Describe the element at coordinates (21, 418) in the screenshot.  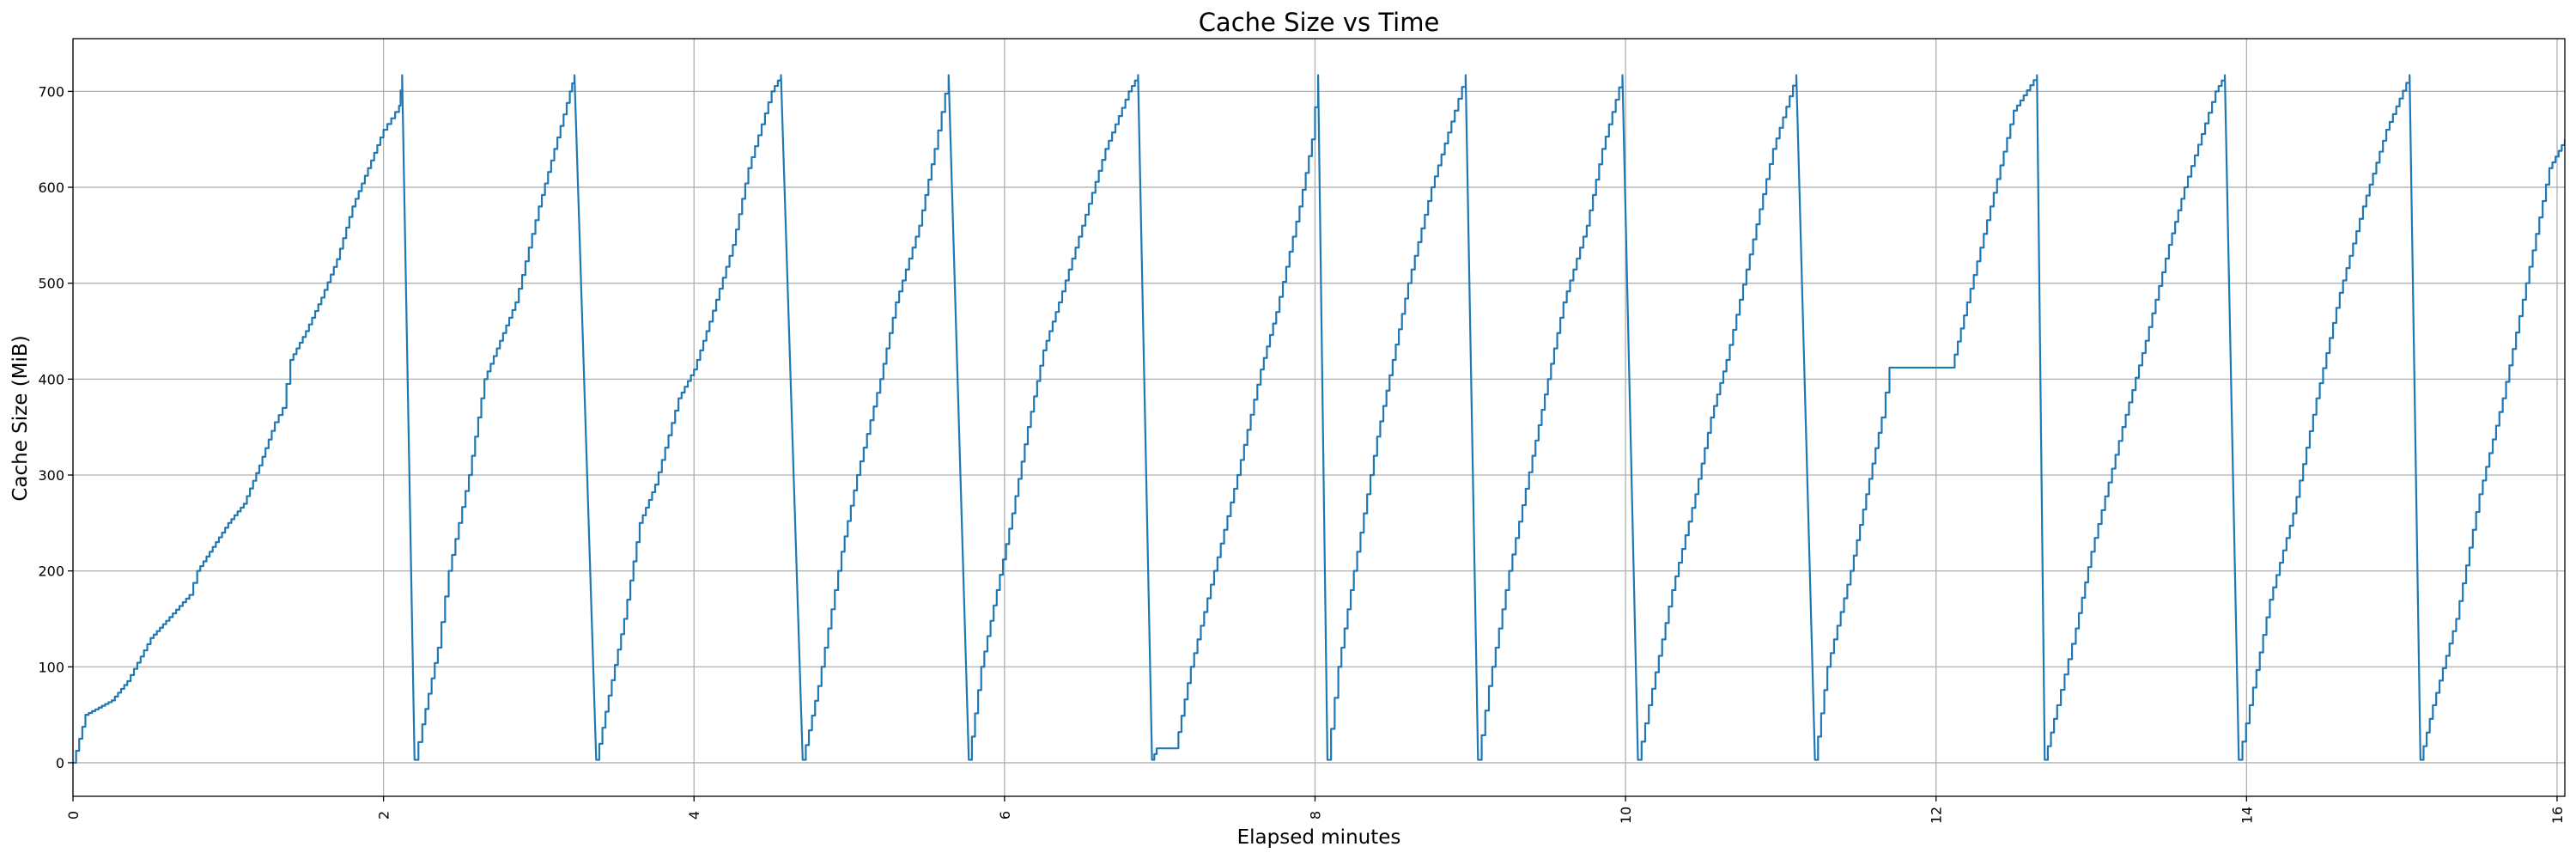
I see `y-axis-label: Cache Size (MiB)` at that location.